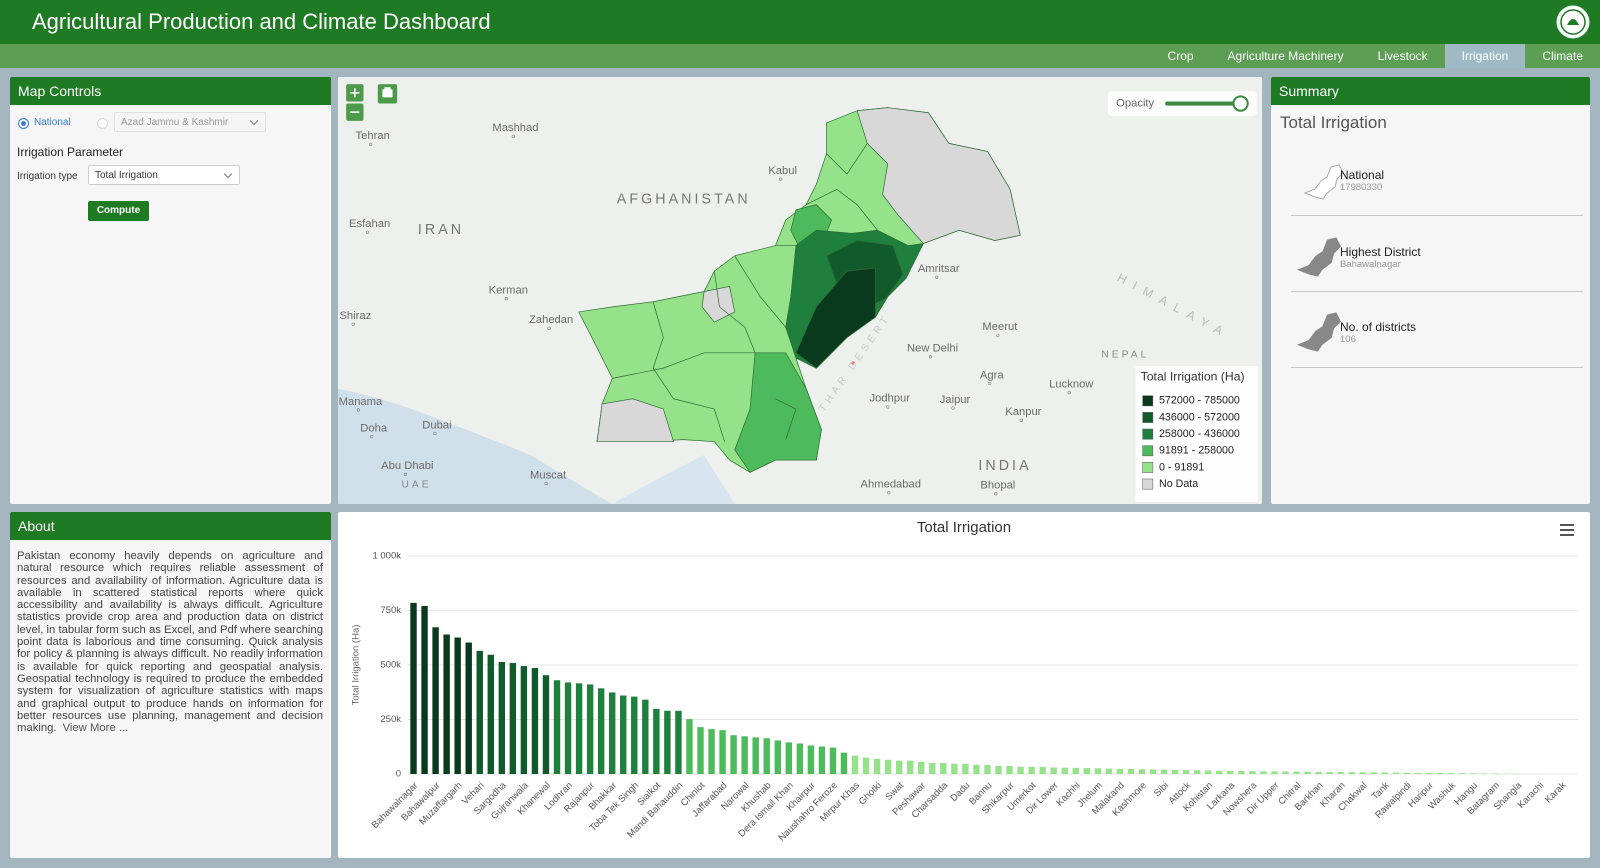  Describe the element at coordinates (374, 428) in the screenshot. I see `place-label: Doha` at that location.